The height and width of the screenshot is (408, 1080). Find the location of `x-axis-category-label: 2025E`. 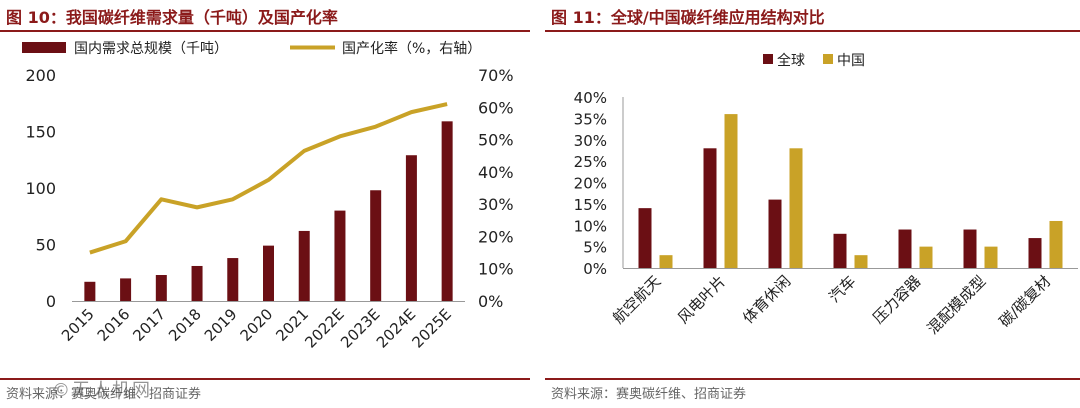

x-axis-category-label: 2025E is located at coordinates (432, 328).